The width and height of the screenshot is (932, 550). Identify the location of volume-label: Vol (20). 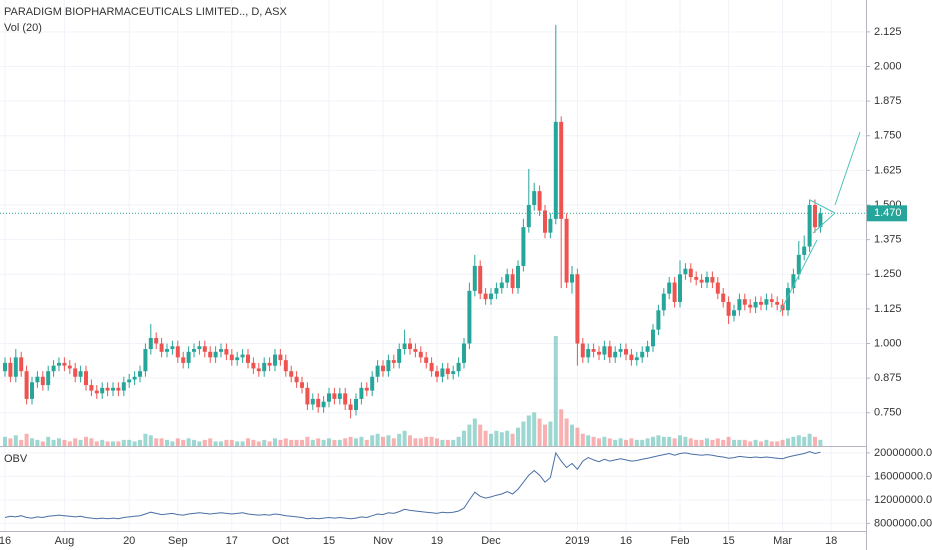
(23, 28).